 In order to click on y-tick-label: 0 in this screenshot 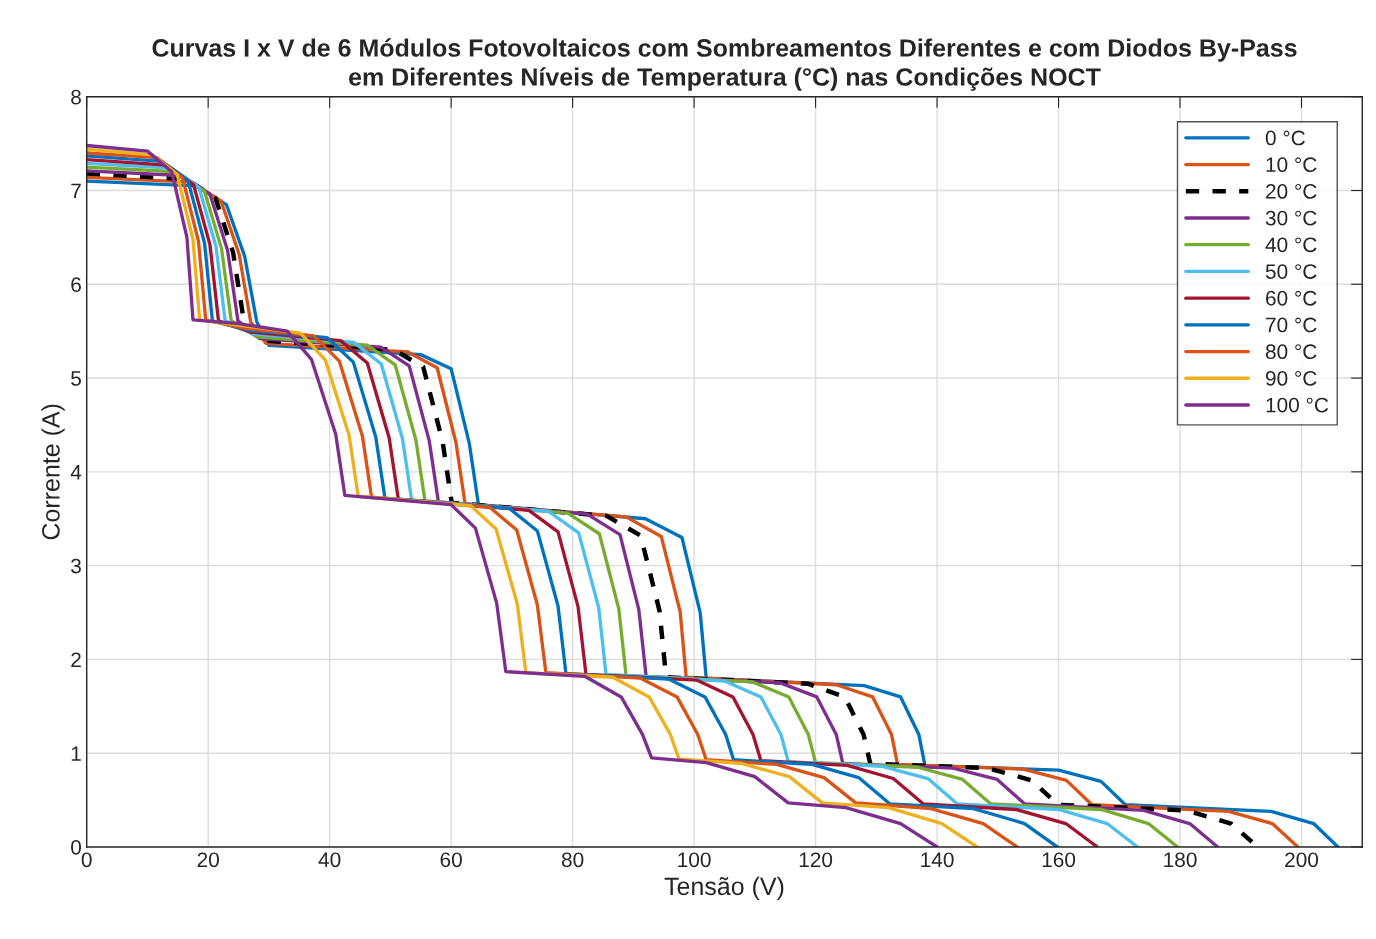, I will do `click(76, 847)`.